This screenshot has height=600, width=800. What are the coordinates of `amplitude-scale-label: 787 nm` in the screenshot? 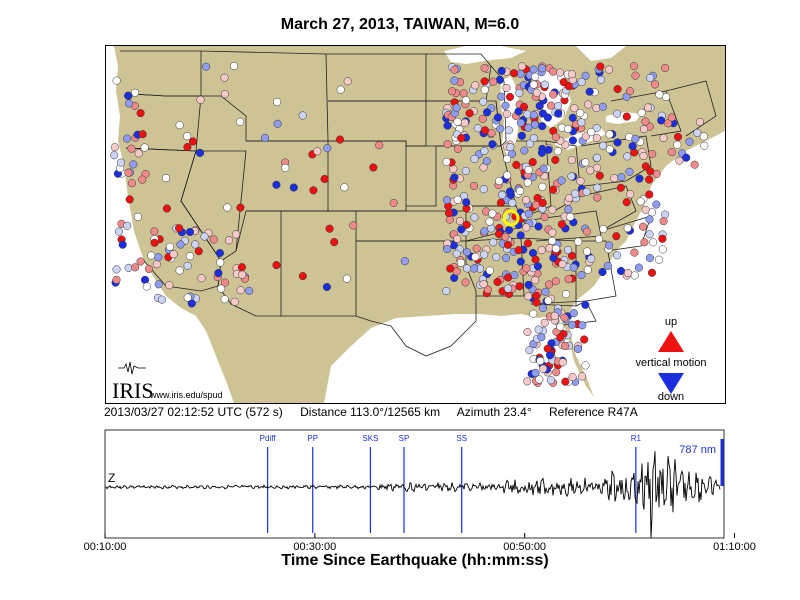 It's located at (697, 450).